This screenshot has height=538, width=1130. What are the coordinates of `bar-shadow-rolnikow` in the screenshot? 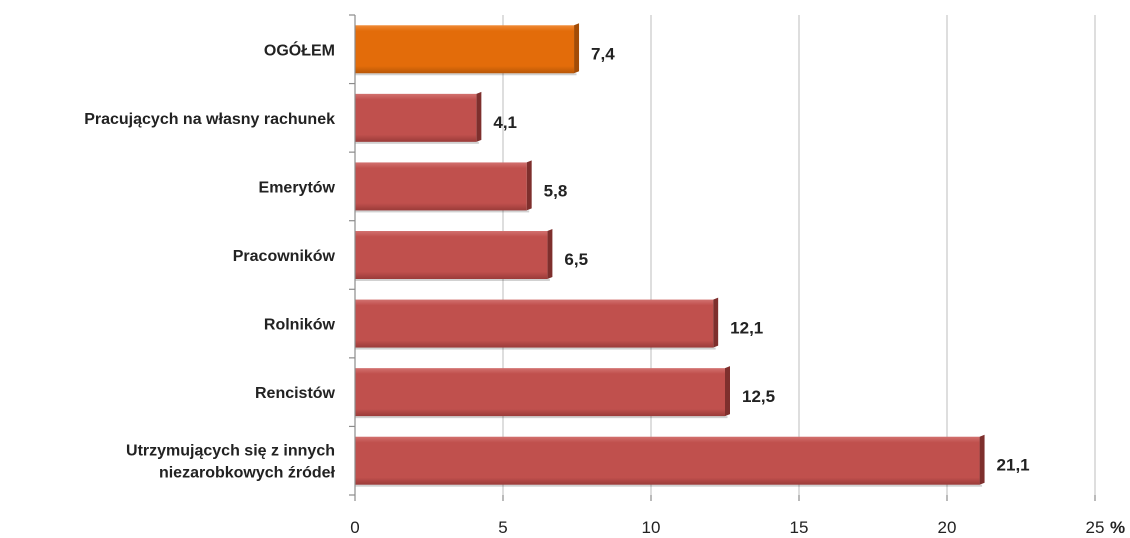 It's located at (535, 348).